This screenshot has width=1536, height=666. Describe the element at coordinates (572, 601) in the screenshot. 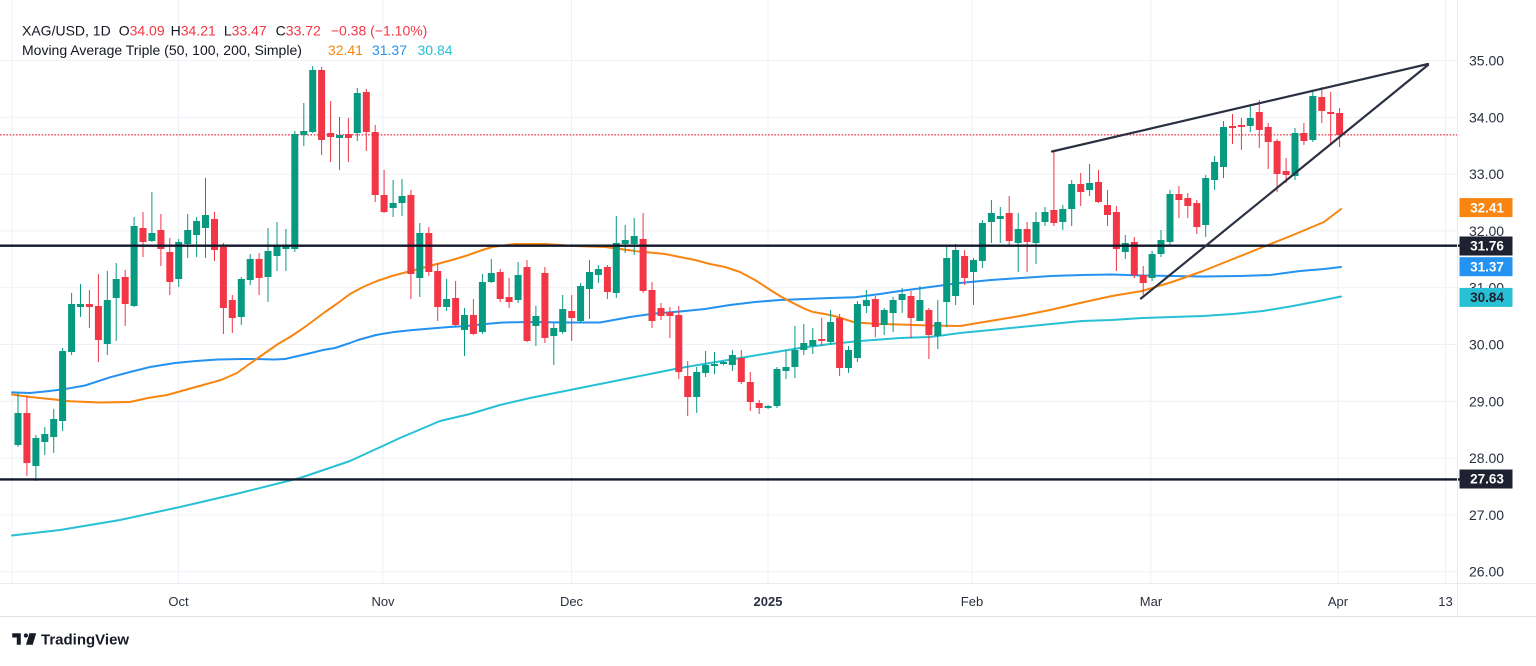

I see `svg-text: Dec` at that location.